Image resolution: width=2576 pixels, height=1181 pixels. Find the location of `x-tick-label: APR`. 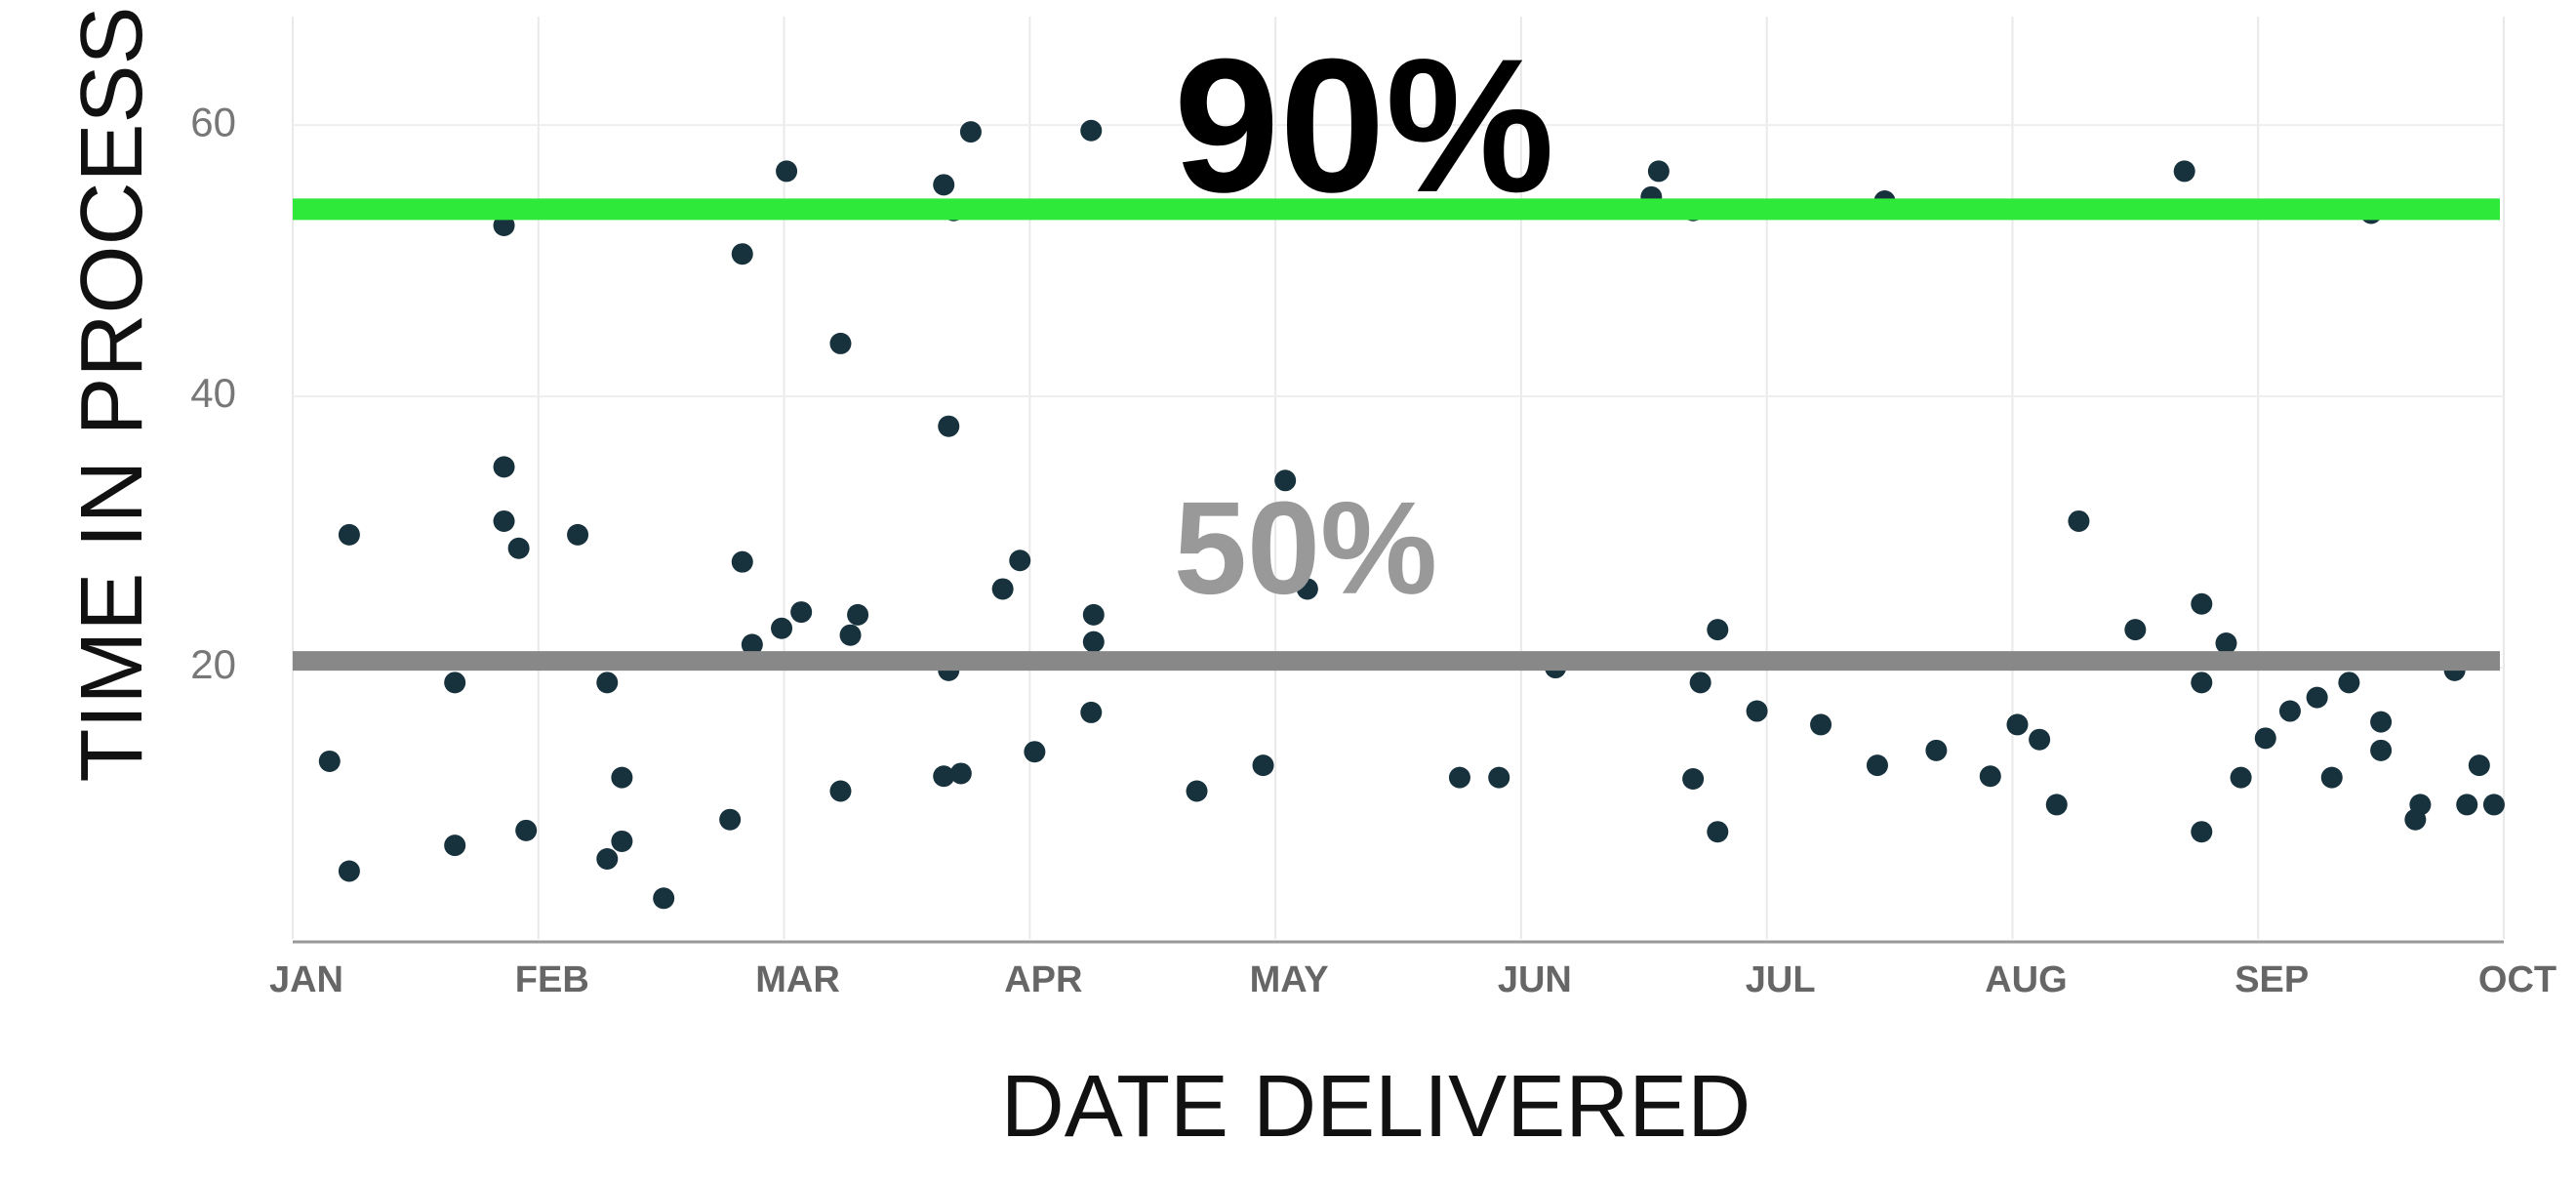

x-tick-label: APR is located at coordinates (1043, 979).